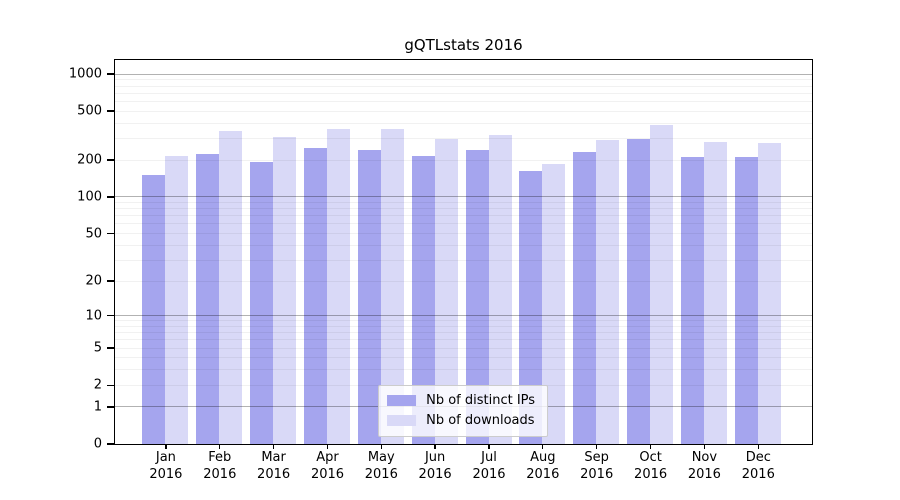 The width and height of the screenshot is (900, 500). I want to click on y-tick-label: 10, so click(93, 316).